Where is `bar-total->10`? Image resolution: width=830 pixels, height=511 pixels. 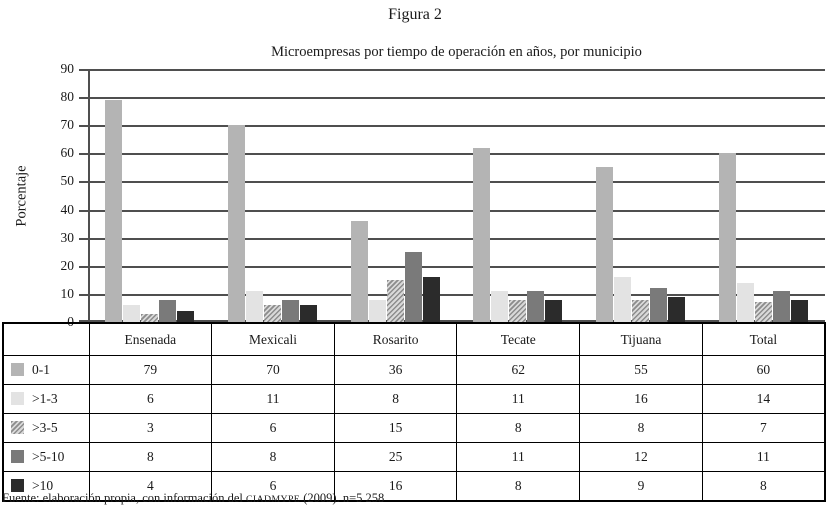 bar-total->10 is located at coordinates (800, 310).